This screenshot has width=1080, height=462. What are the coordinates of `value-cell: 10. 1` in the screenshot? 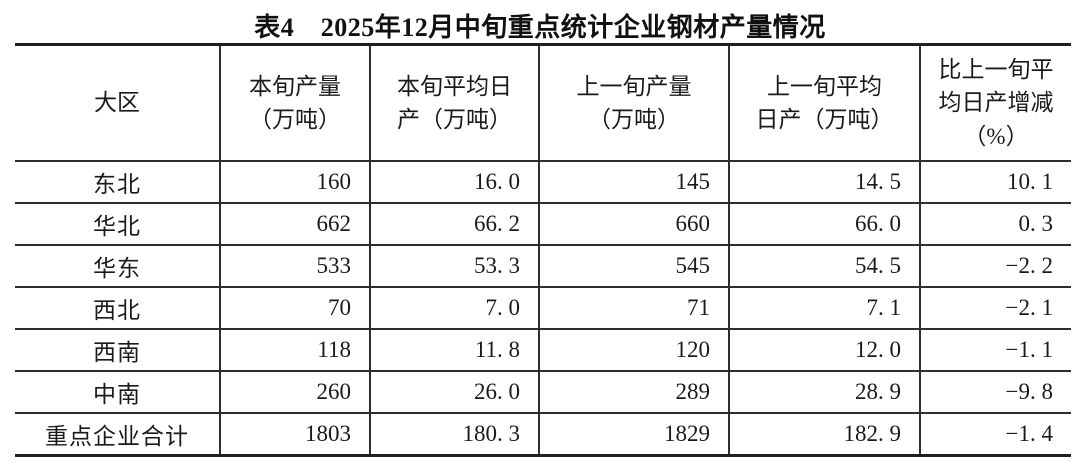 It's located at (995, 182).